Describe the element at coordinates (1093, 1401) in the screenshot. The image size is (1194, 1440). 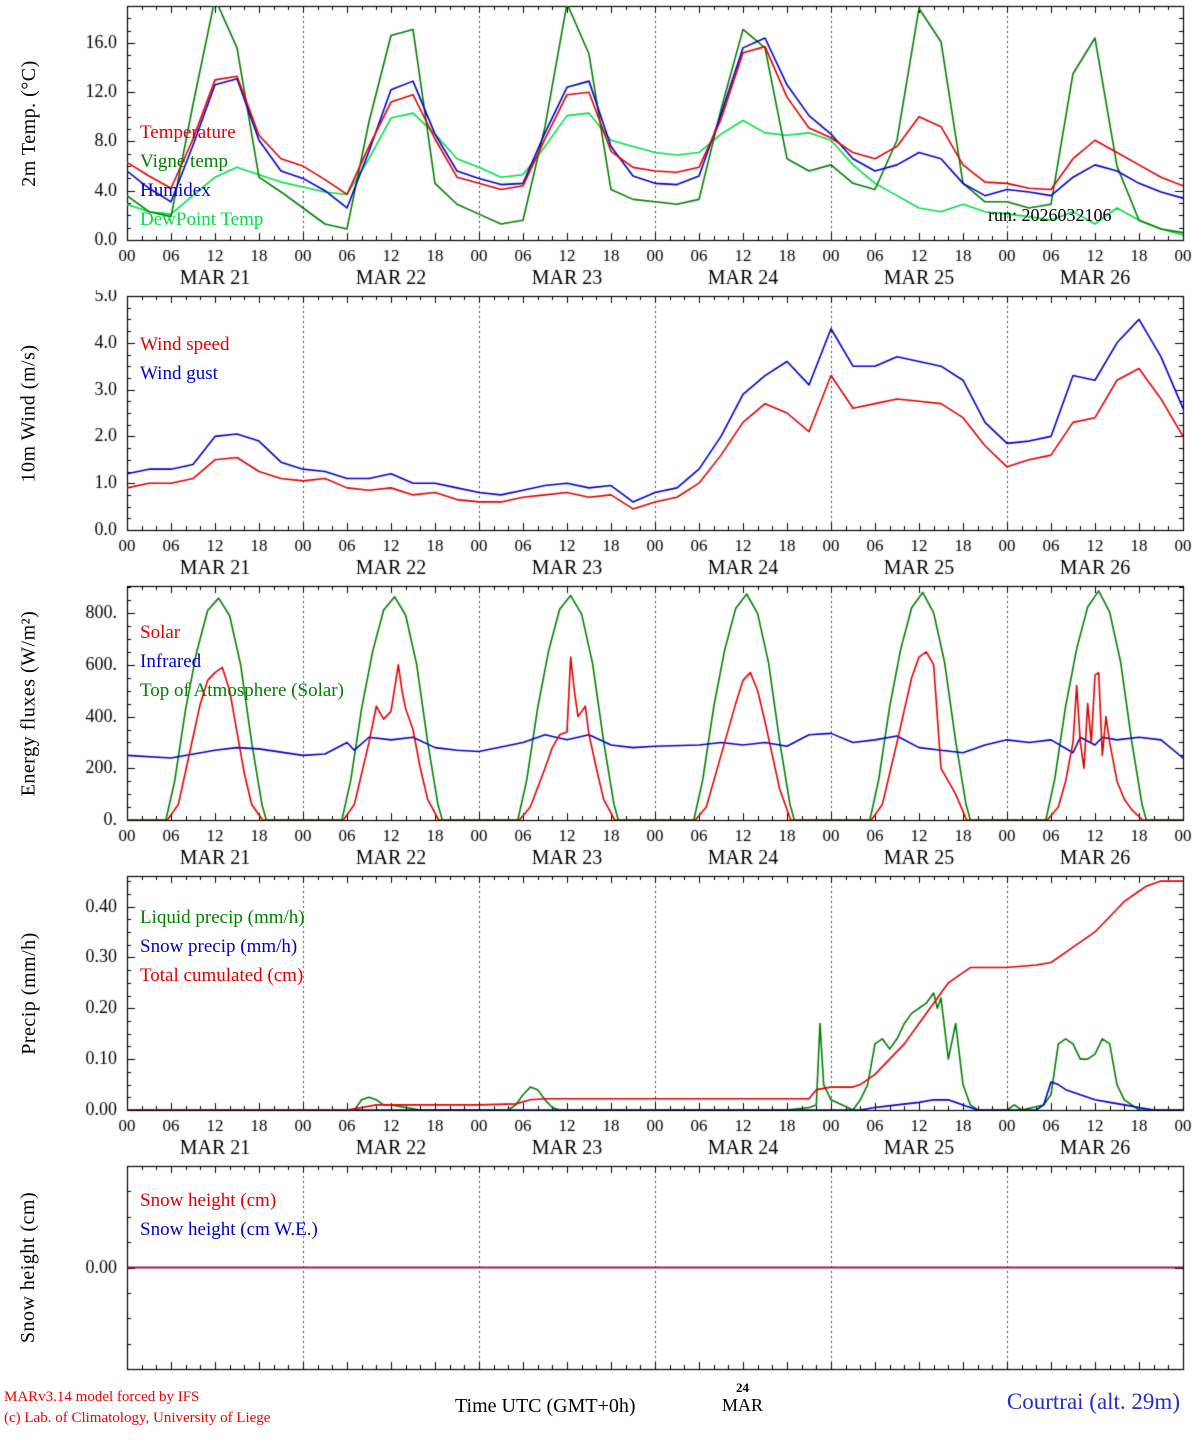
I see `station-label: Courtrai (alt. 29m)` at that location.